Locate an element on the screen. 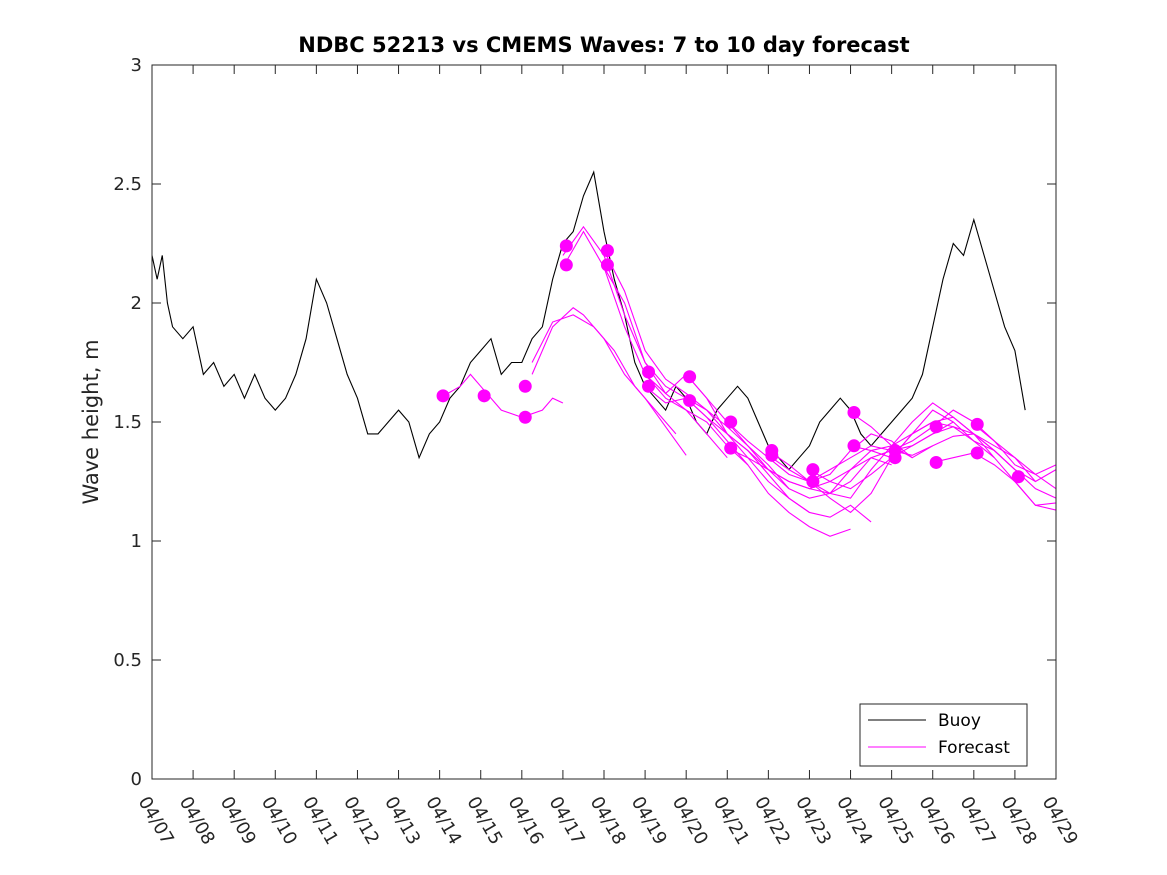 Image resolution: width=1167 pixels, height=875 pixels. forecast-start-markers is located at coordinates (730, 363).